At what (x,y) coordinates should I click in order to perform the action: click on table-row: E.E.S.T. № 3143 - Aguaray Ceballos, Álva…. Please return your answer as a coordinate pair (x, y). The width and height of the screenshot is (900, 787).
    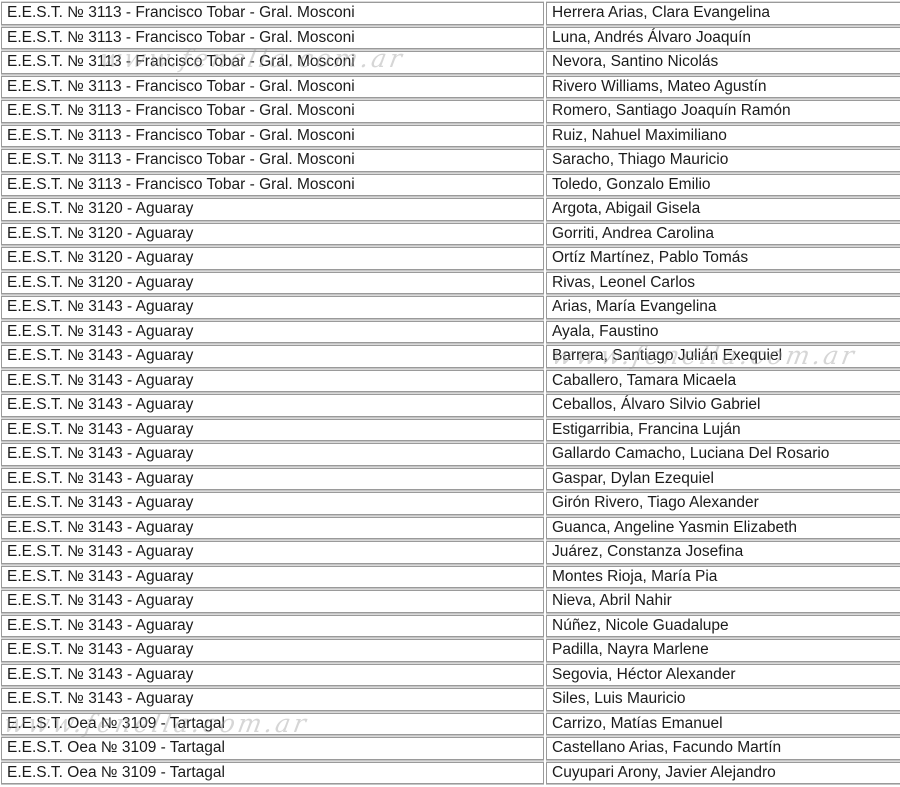
    Looking at the image, I should click on (450, 405).